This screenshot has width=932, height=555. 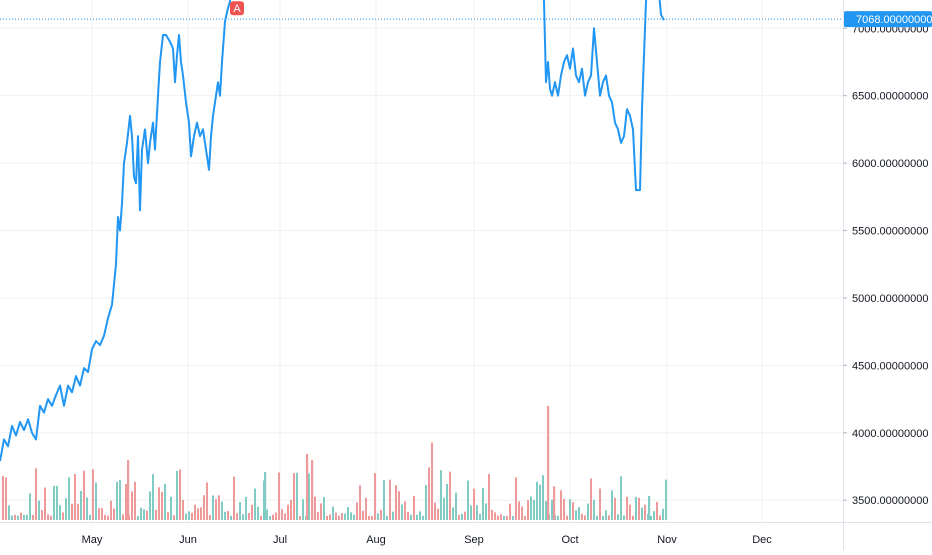 What do you see at coordinates (890, 164) in the screenshot?
I see `y-tick-label: 6000.00000000` at bounding box center [890, 164].